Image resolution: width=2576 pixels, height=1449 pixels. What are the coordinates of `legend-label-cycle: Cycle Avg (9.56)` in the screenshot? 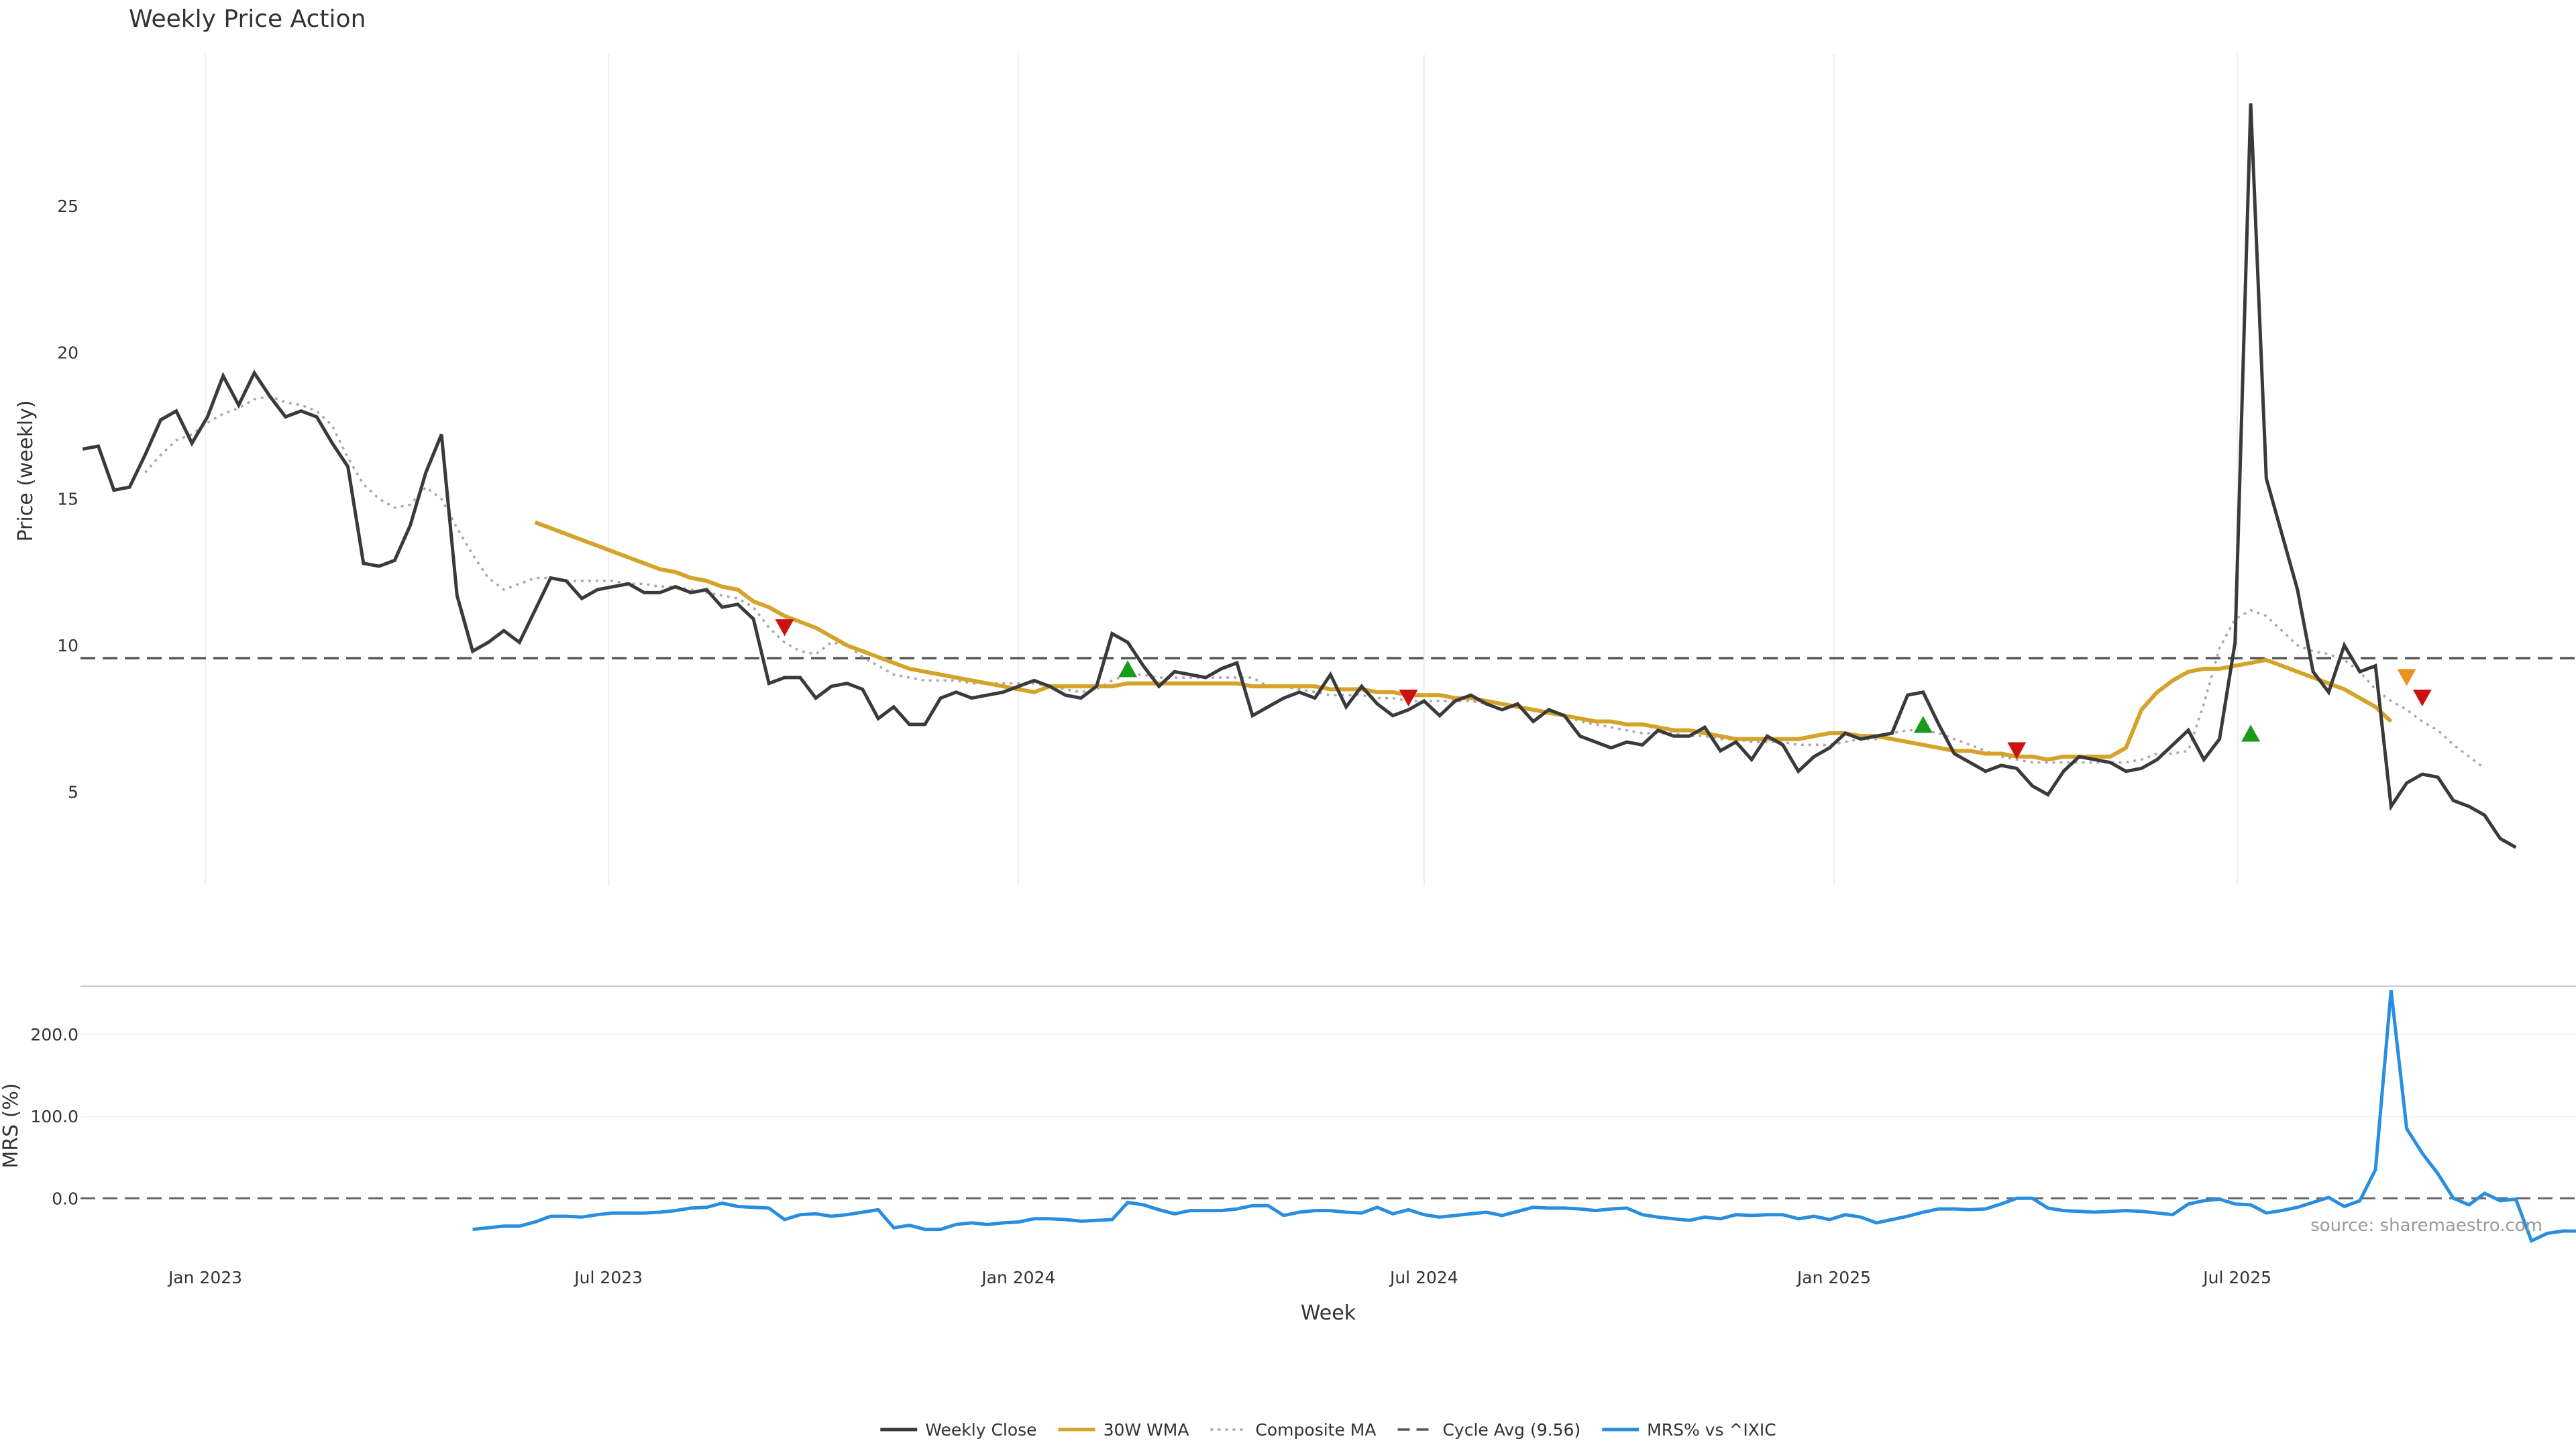 It's located at (1511, 1430).